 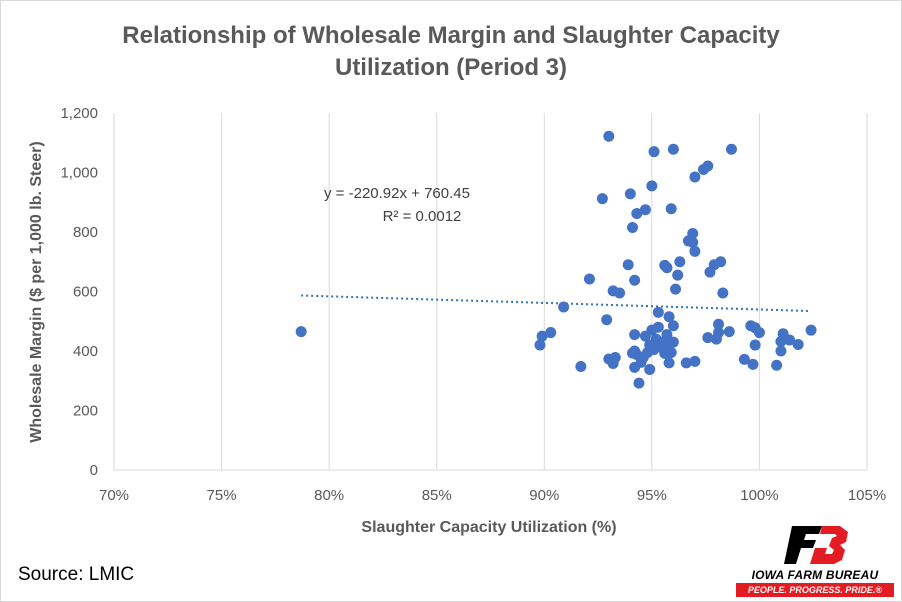 What do you see at coordinates (450, 67) in the screenshot?
I see `chart-title-line-2: Utilization (Period 3)` at bounding box center [450, 67].